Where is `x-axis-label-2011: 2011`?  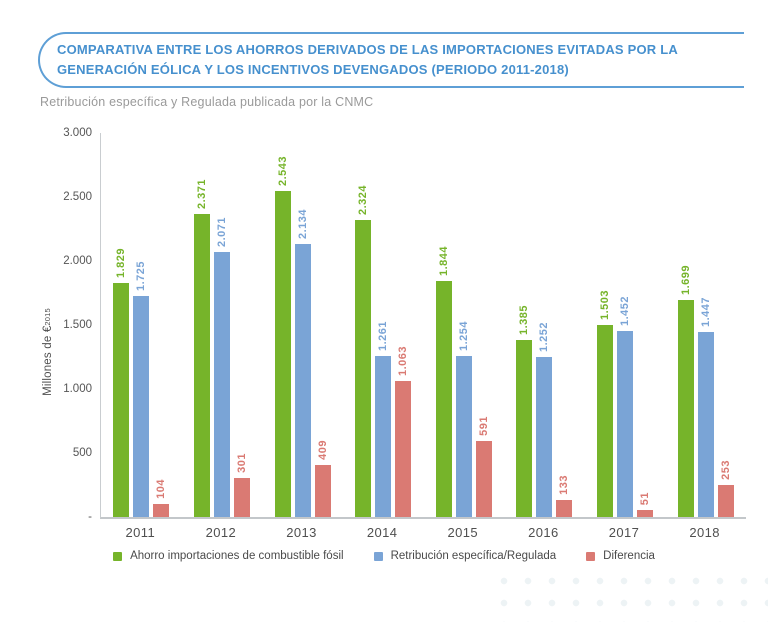
x-axis-label-2011: 2011 is located at coordinates (140, 532).